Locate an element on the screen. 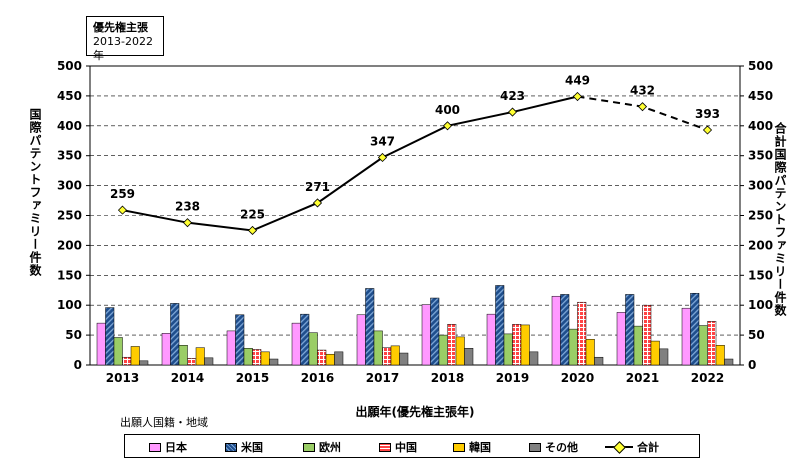  y-tick-label-right: 500 is located at coordinates (760, 66).